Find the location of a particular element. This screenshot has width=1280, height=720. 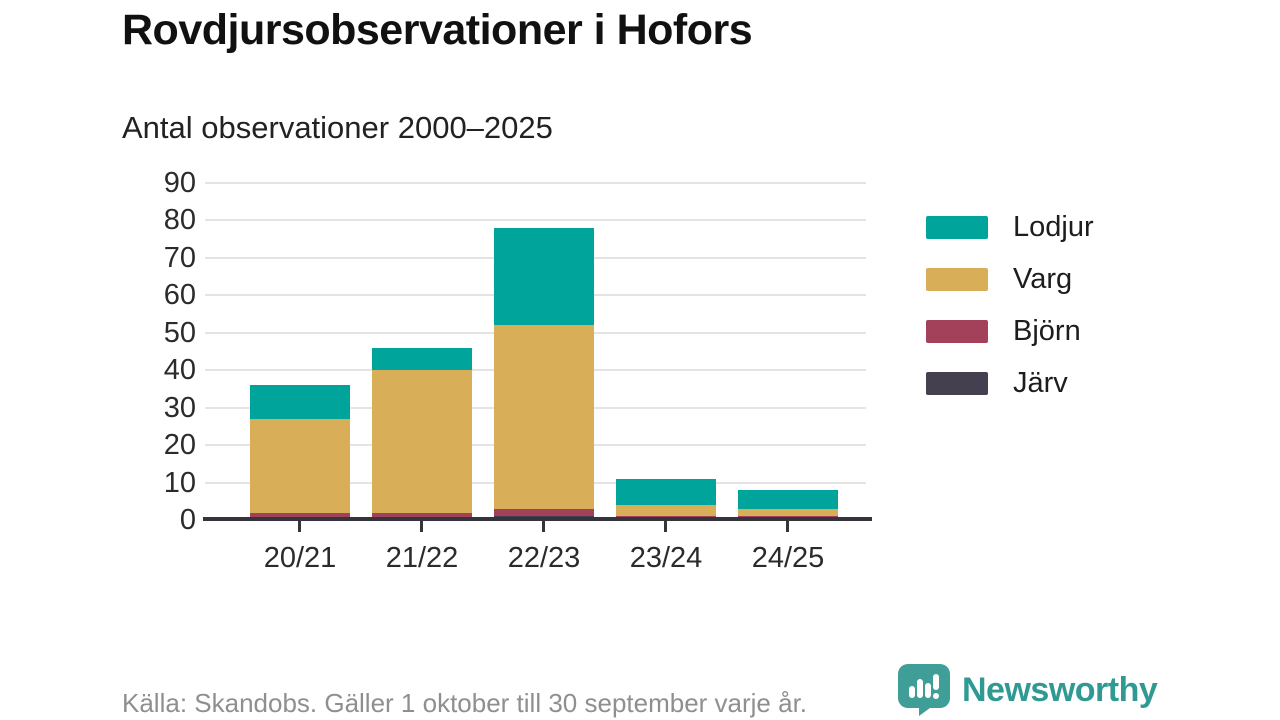

newsworthy-logo: Newsworthy is located at coordinates (1028, 690).